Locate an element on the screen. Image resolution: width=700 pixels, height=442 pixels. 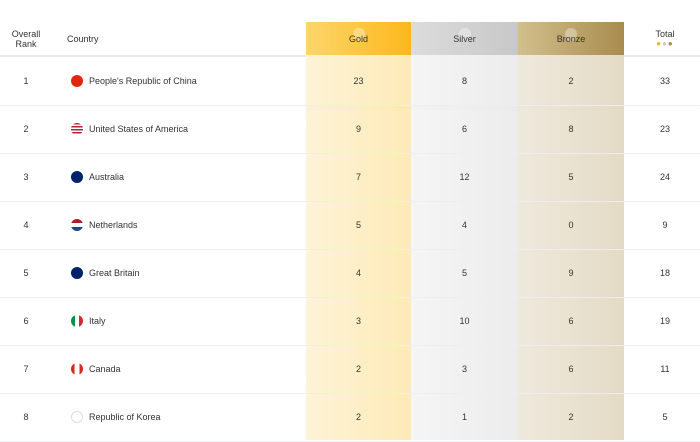
silver-count: 4 is located at coordinates (464, 225).